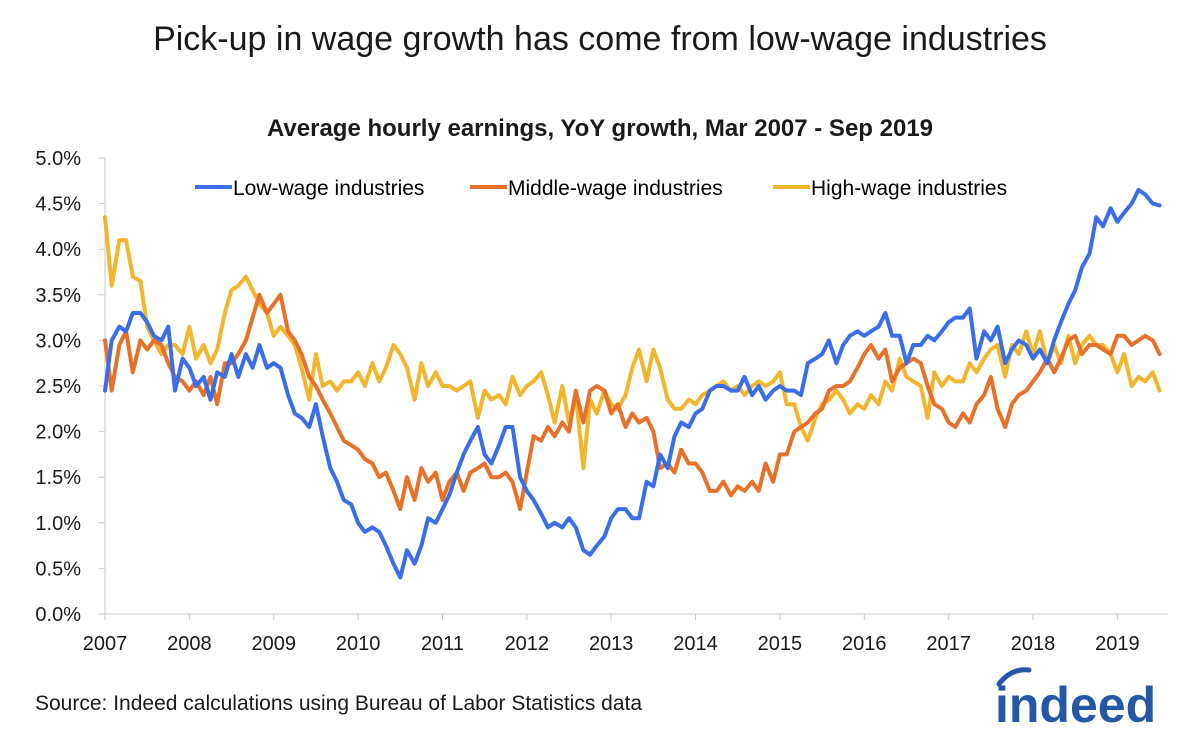 The height and width of the screenshot is (745, 1200). I want to click on logo-arc-icon, so click(1014, 677).